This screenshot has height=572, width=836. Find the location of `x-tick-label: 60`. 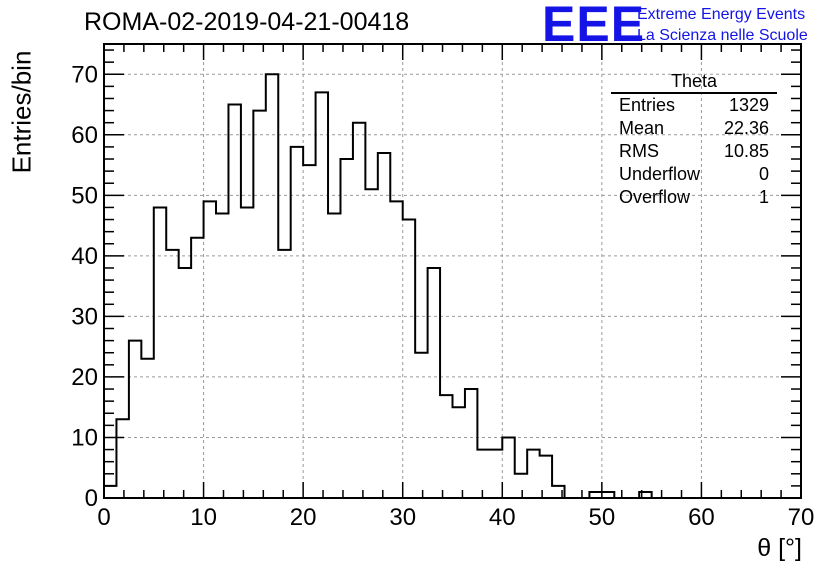

x-tick-label: 60 is located at coordinates (701, 517).